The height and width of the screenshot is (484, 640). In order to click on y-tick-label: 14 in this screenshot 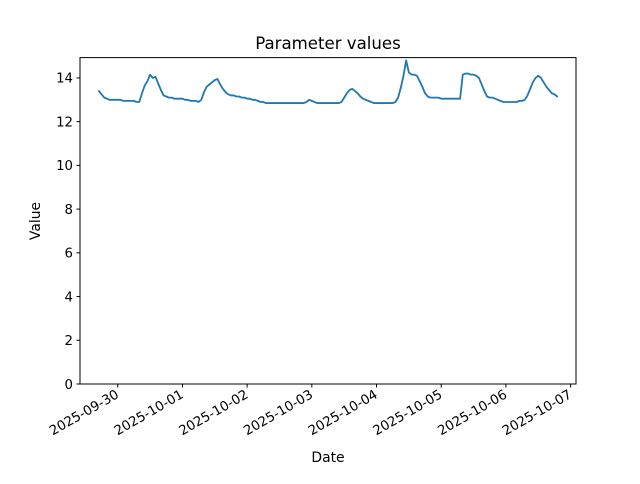, I will do `click(64, 79)`.